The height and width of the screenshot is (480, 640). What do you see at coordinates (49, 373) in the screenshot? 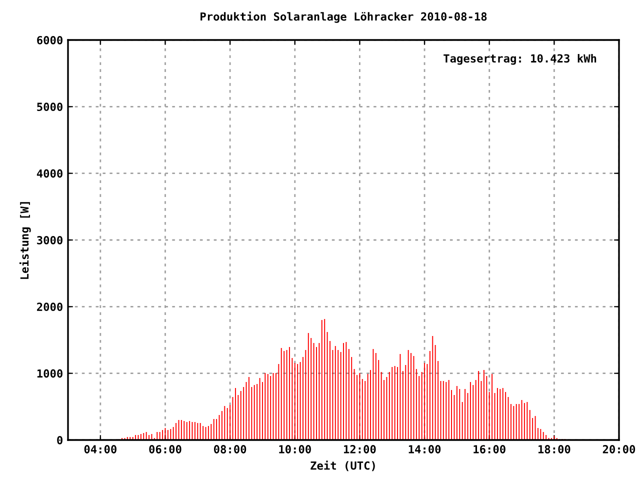
I see `y-tick-label: 1000` at bounding box center [49, 373].